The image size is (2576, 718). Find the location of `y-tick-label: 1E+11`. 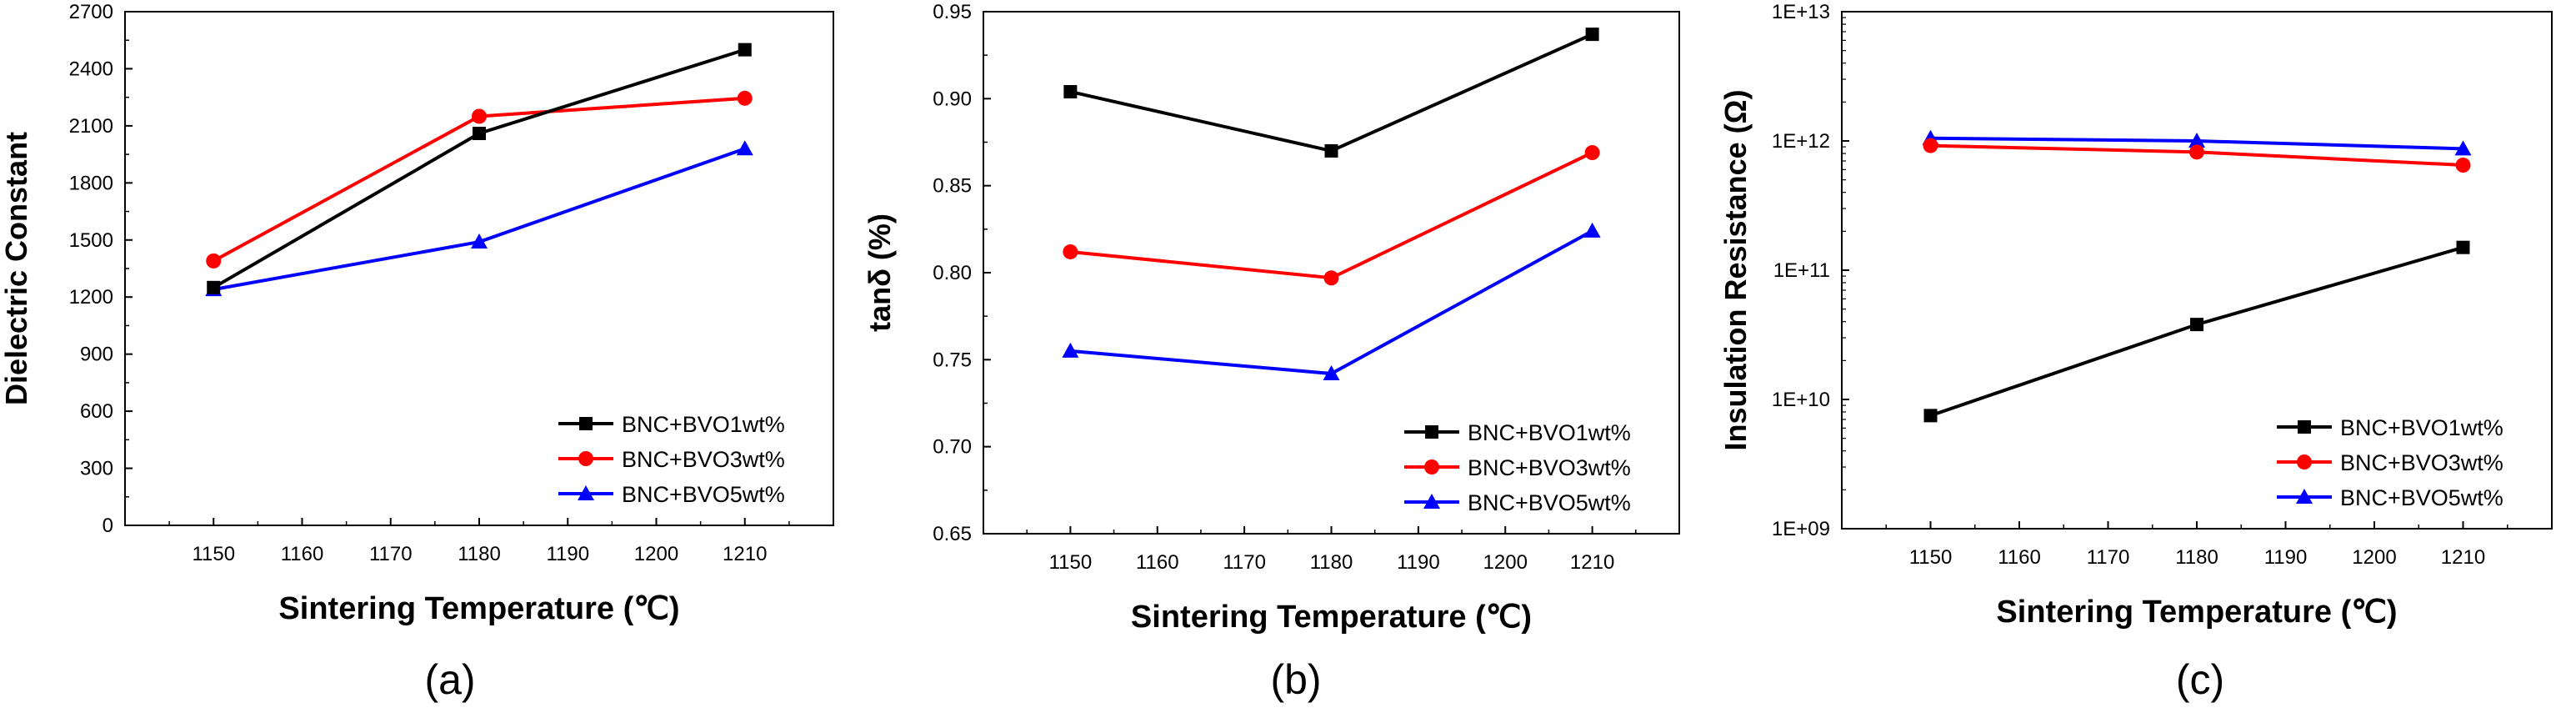

y-tick-label: 1E+11 is located at coordinates (1802, 270).